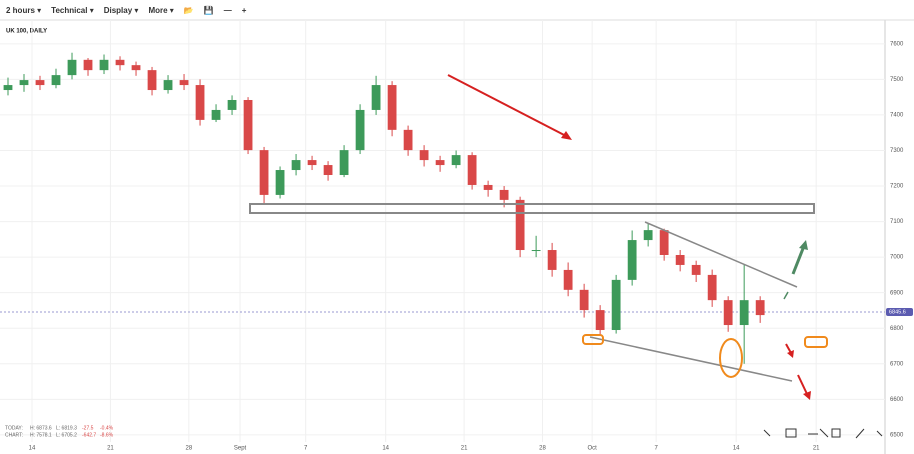  What do you see at coordinates (897, 400) in the screenshot?
I see `y-tick-label: 6600` at bounding box center [897, 400].